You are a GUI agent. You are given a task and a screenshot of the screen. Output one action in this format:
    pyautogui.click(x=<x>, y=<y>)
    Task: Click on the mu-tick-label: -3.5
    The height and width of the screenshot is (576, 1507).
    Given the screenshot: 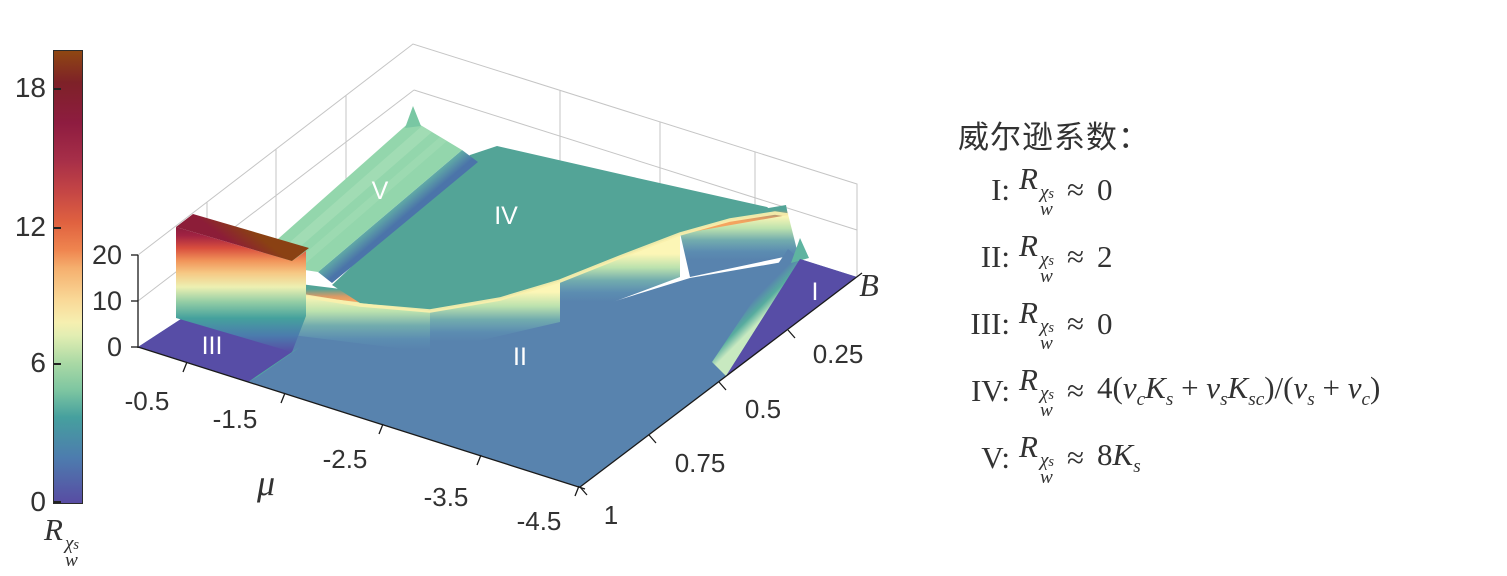 What is the action you would take?
    pyautogui.click(x=446, y=497)
    